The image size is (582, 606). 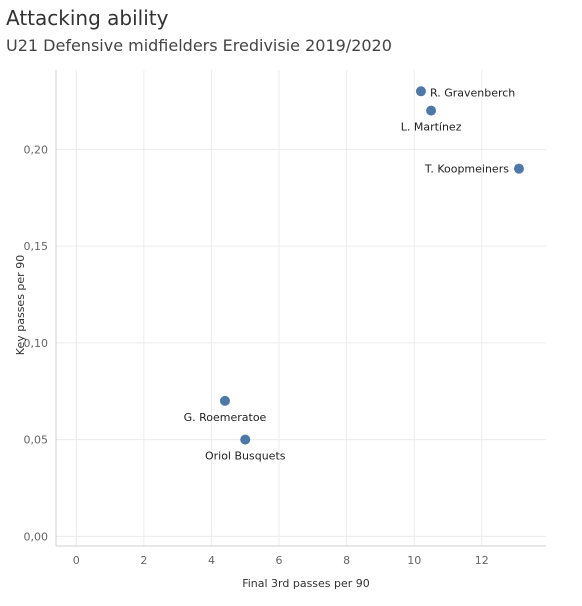 What do you see at coordinates (36, 536) in the screenshot?
I see `y-tick-label: 0,00` at bounding box center [36, 536].